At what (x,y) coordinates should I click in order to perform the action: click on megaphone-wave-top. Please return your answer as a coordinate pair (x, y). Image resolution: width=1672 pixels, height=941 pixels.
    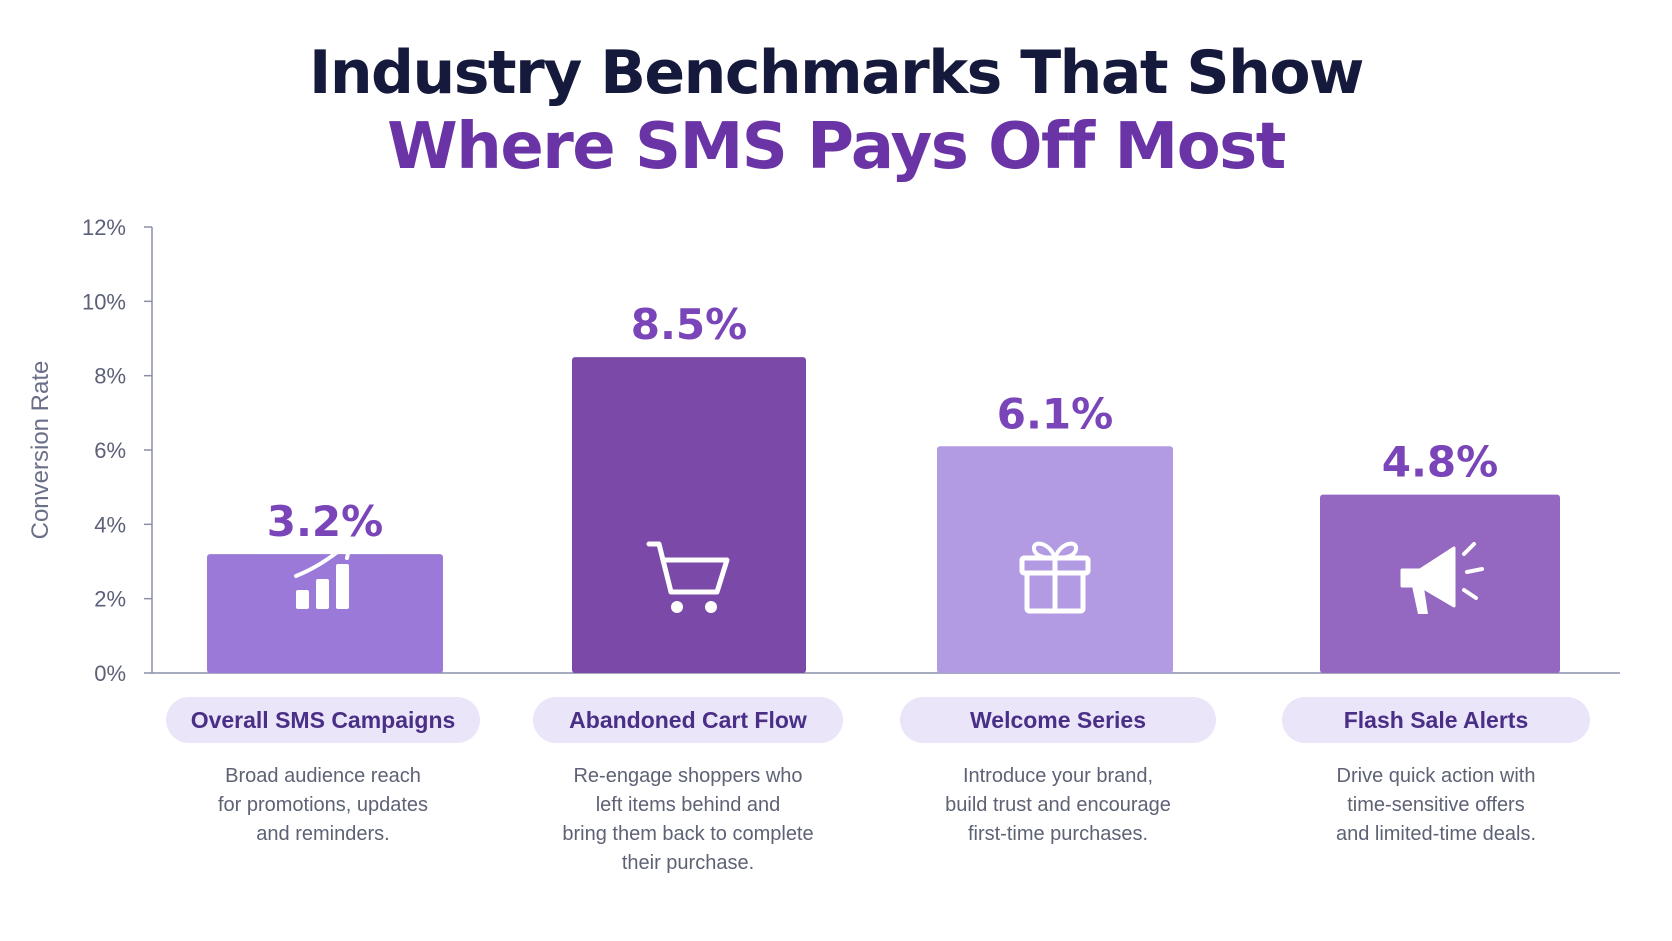
    Looking at the image, I should click on (1469, 549).